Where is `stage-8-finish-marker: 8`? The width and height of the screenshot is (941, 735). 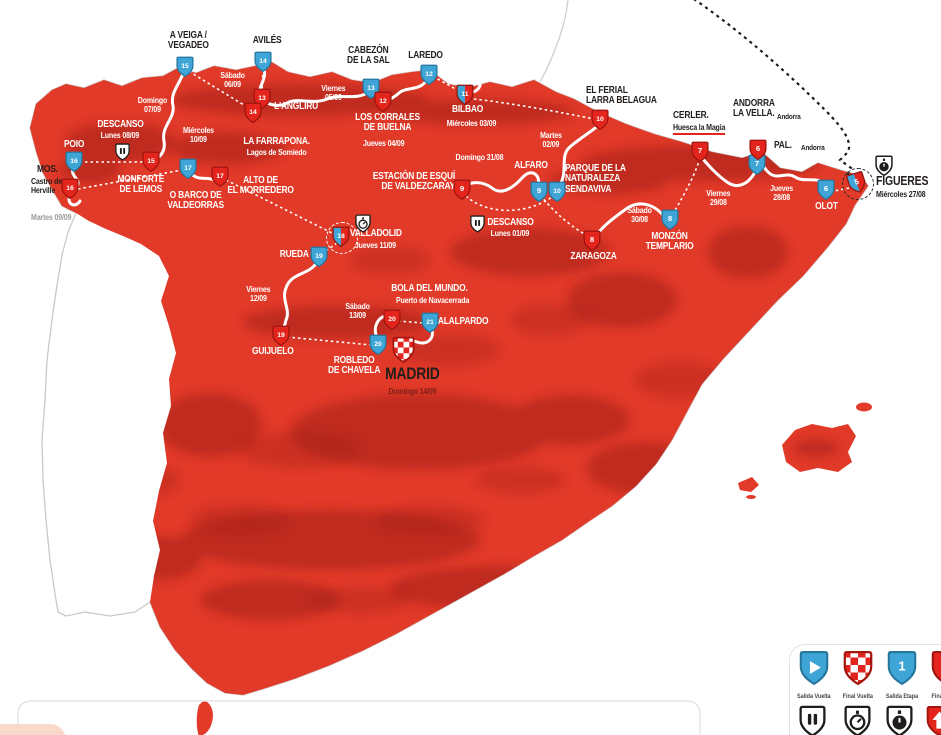
stage-8-finish-marker: 8 is located at coordinates (592, 241).